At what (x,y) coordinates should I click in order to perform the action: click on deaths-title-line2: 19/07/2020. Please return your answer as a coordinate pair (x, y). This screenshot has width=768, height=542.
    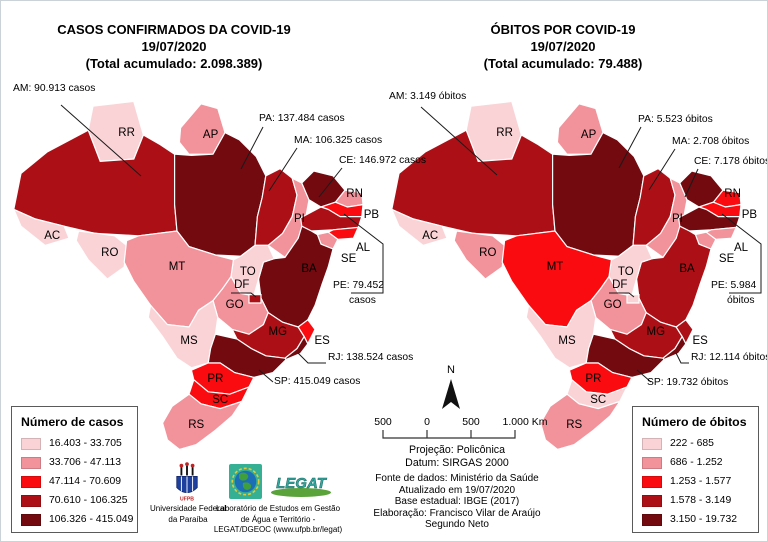
    Looking at the image, I should click on (563, 46).